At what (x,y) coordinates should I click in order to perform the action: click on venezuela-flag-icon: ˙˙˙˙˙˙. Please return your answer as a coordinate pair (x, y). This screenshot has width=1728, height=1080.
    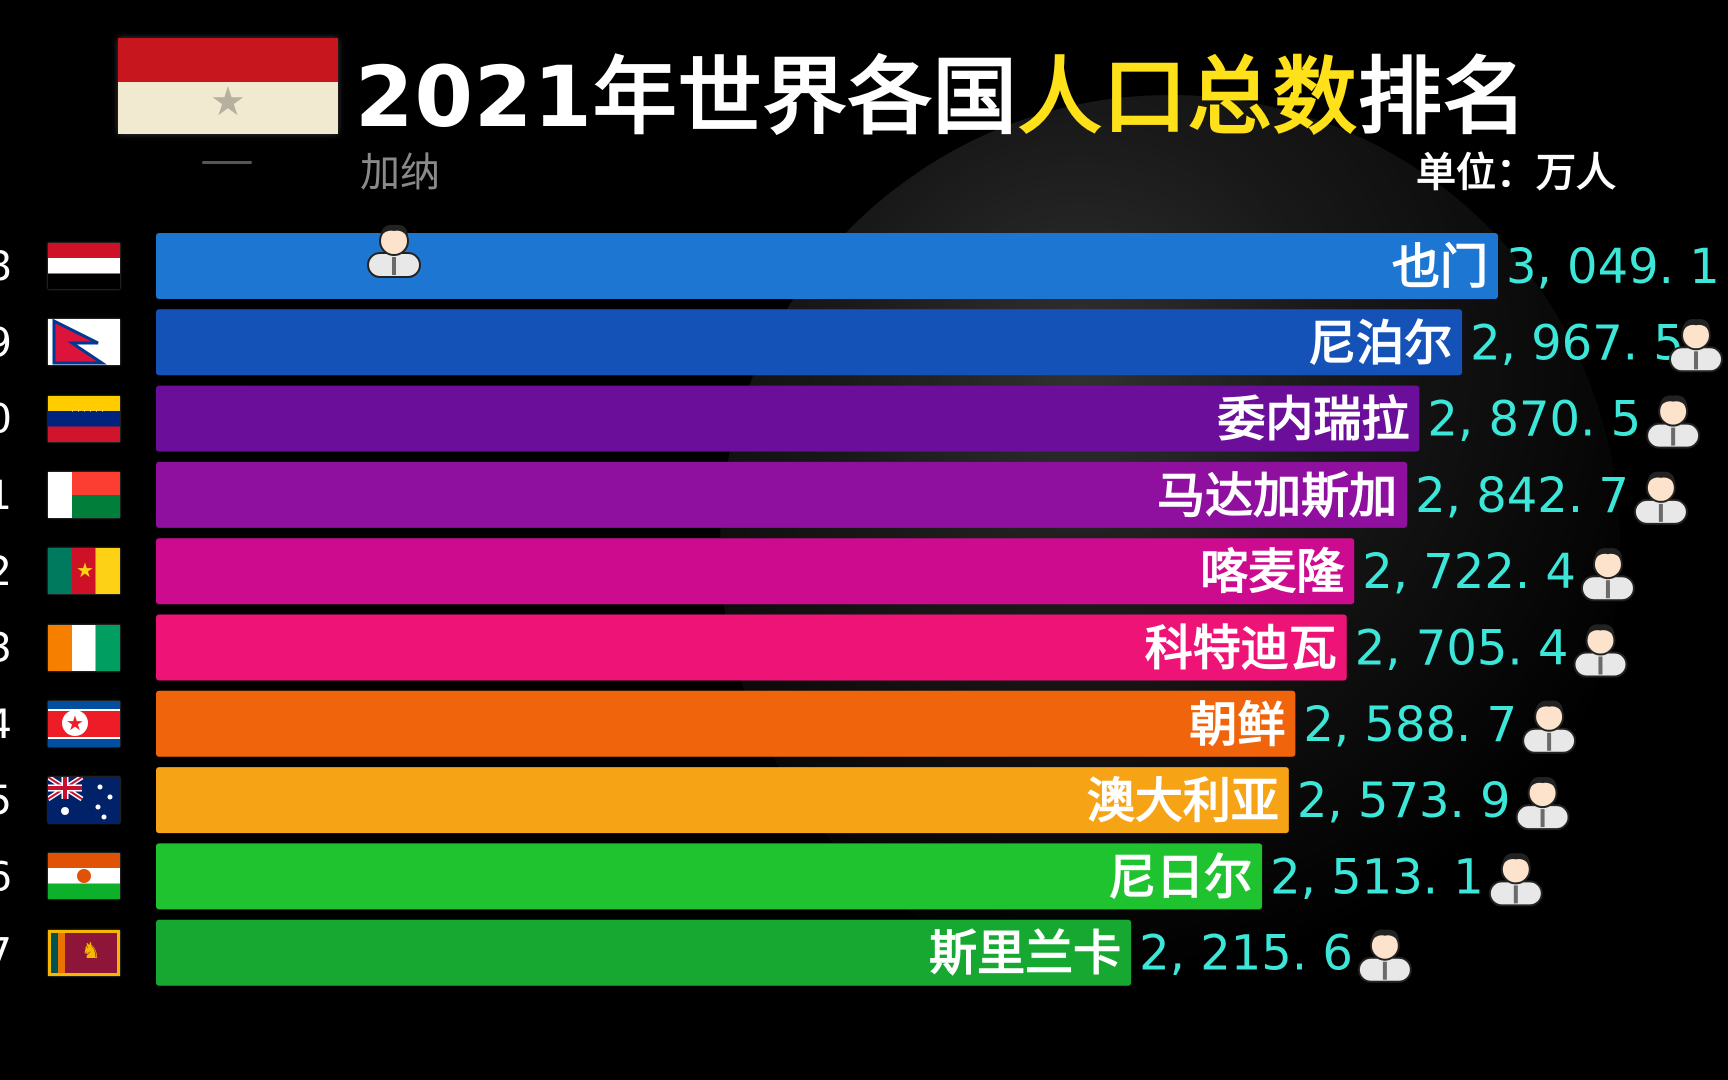
    Looking at the image, I should click on (84, 418).